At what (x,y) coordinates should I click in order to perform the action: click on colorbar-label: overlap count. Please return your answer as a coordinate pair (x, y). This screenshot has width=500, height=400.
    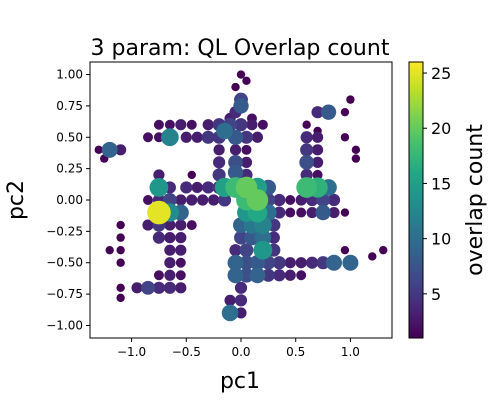
    Looking at the image, I should click on (475, 200).